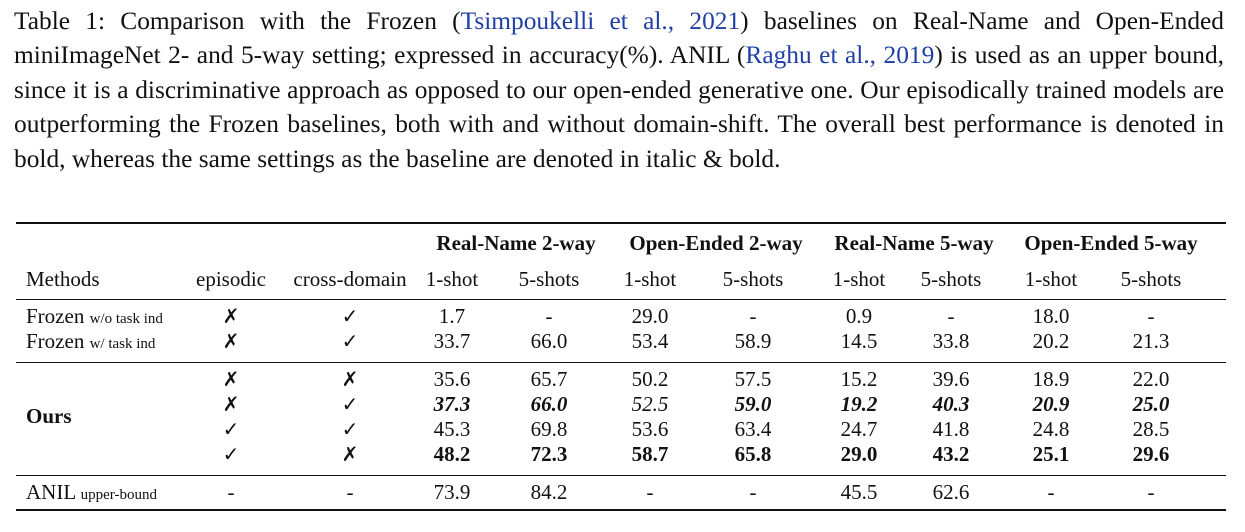 Image resolution: width=1245 pixels, height=532 pixels. What do you see at coordinates (753, 454) in the screenshot?
I see `table-cell: 65.8` at bounding box center [753, 454].